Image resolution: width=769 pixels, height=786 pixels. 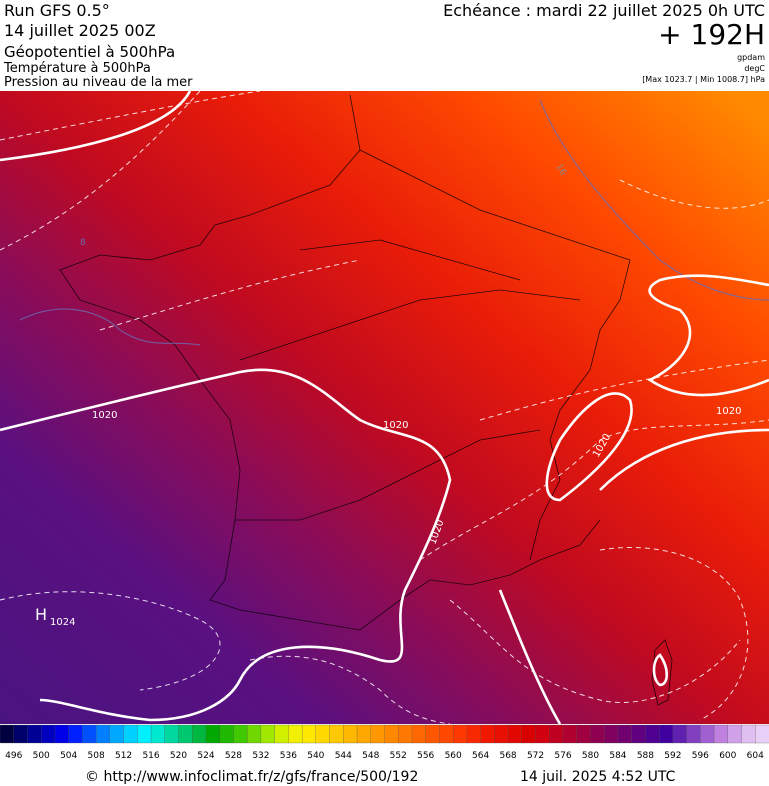 What do you see at coordinates (13, 756) in the screenshot?
I see `colorbar-label: 496` at bounding box center [13, 756].